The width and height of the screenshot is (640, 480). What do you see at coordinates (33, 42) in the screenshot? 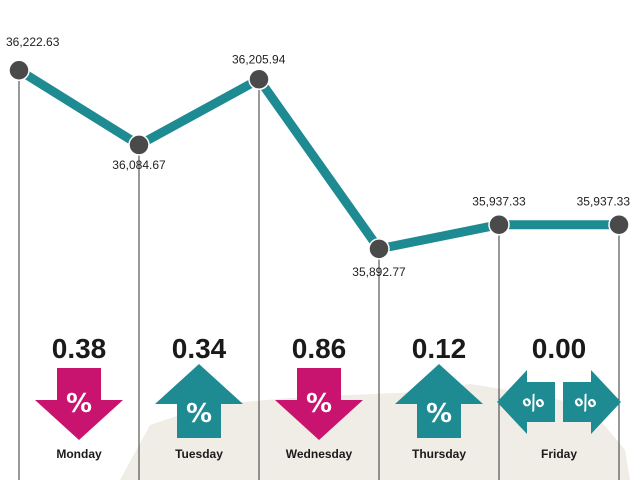
I see `data-point-label: 36,222.63` at bounding box center [33, 42].